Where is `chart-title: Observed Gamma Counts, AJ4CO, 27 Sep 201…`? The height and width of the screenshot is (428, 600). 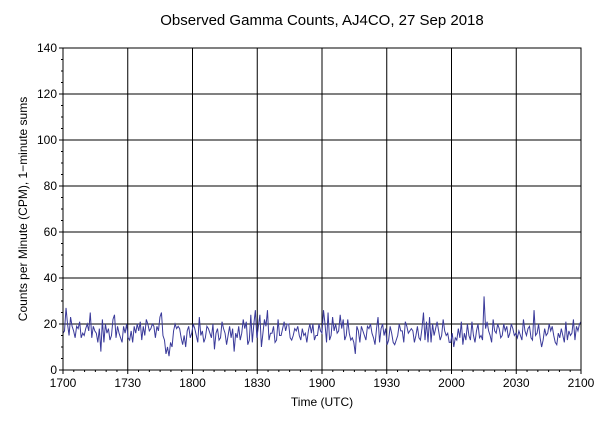
chart-title: Observed Gamma Counts, AJ4CO, 27 Sep 201… is located at coordinates (322, 20).